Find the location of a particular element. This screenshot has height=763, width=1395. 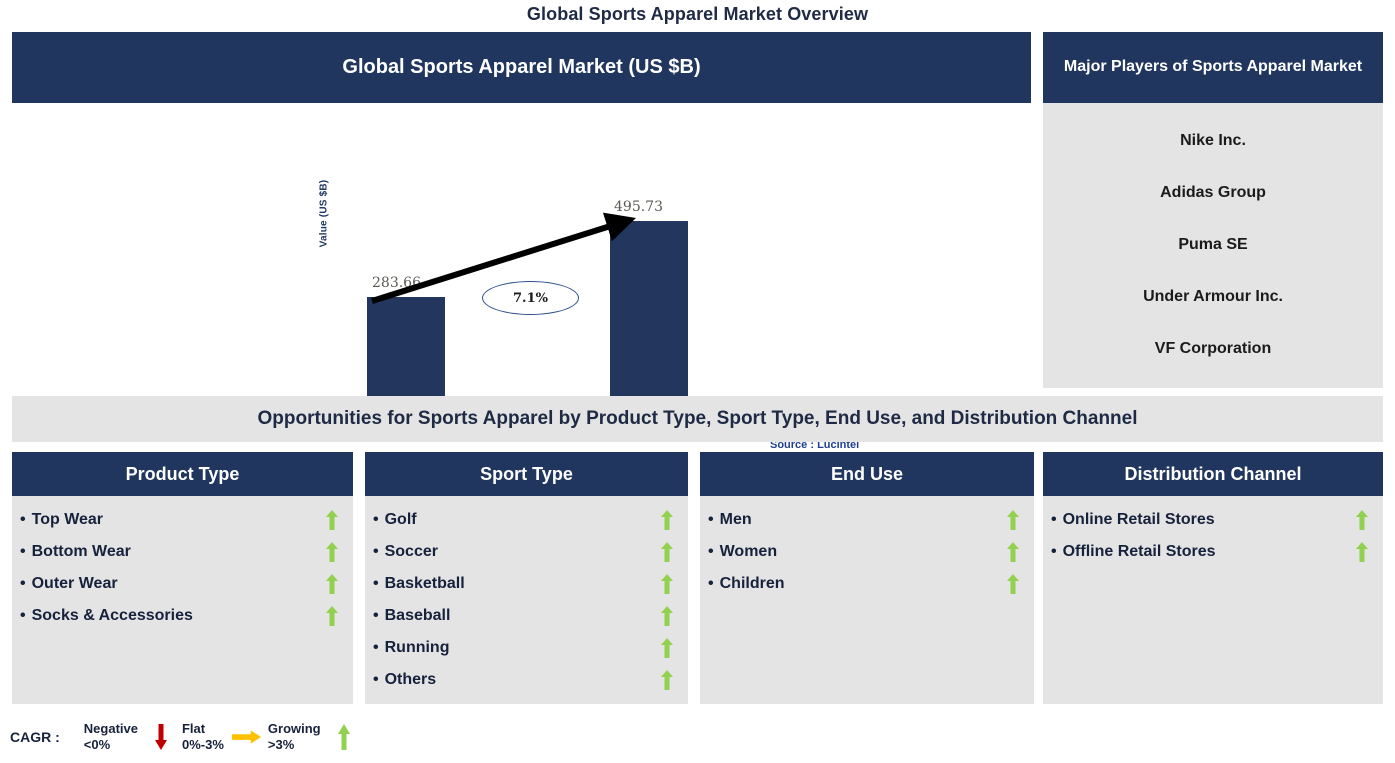

list-item: Bottom Wear is located at coordinates (181, 552).